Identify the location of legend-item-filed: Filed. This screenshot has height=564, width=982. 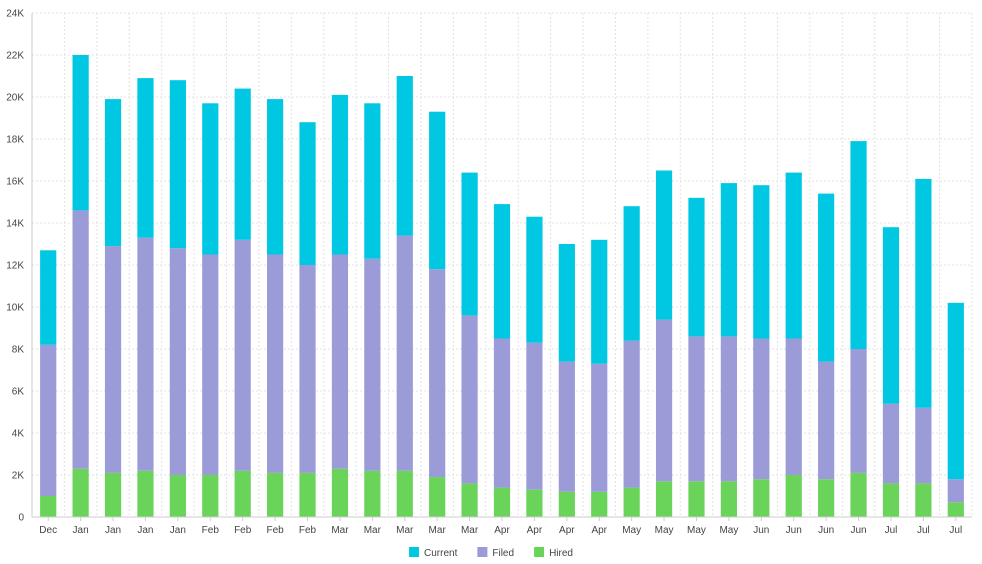
(495, 553).